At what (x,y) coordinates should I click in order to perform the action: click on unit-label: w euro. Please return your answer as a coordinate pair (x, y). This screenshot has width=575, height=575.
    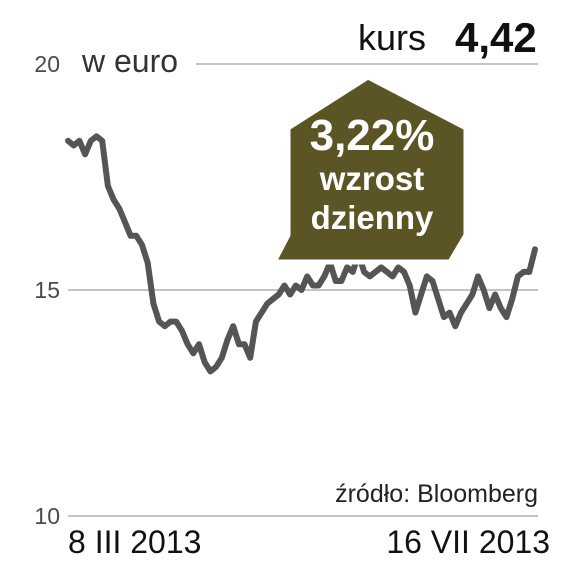
    Looking at the image, I should click on (129, 61).